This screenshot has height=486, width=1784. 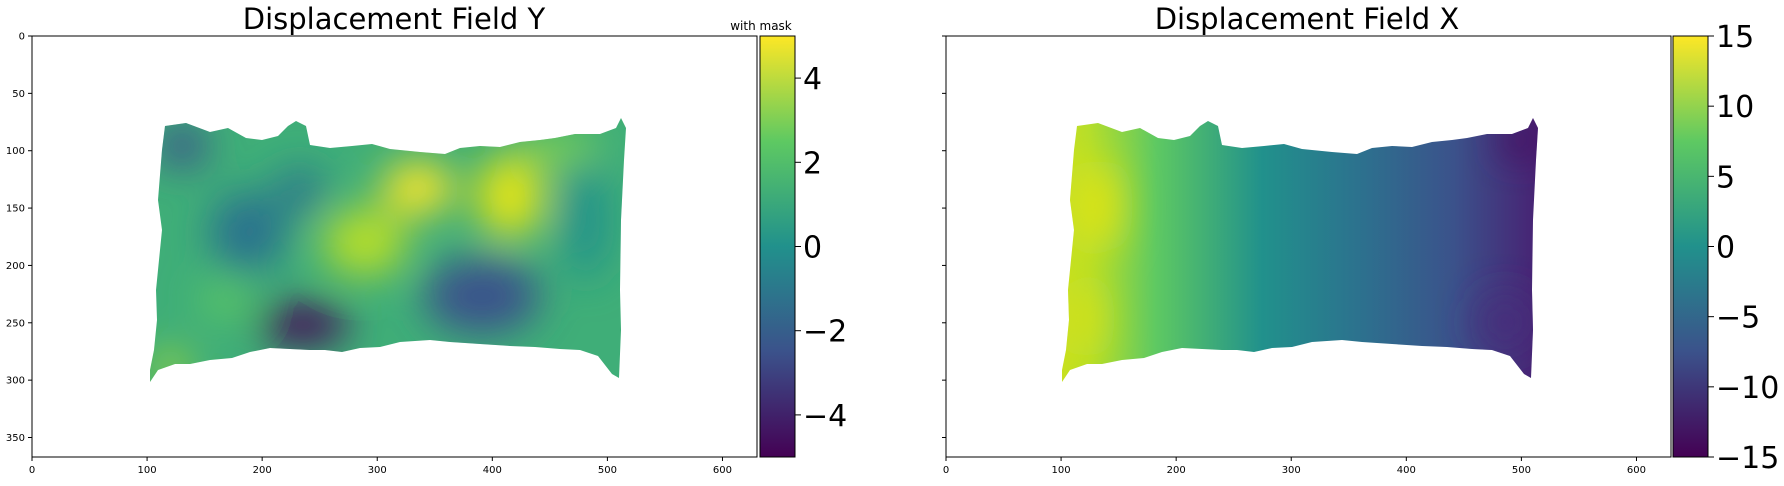 I want to click on y-tick-label: 150, so click(x=15, y=209).